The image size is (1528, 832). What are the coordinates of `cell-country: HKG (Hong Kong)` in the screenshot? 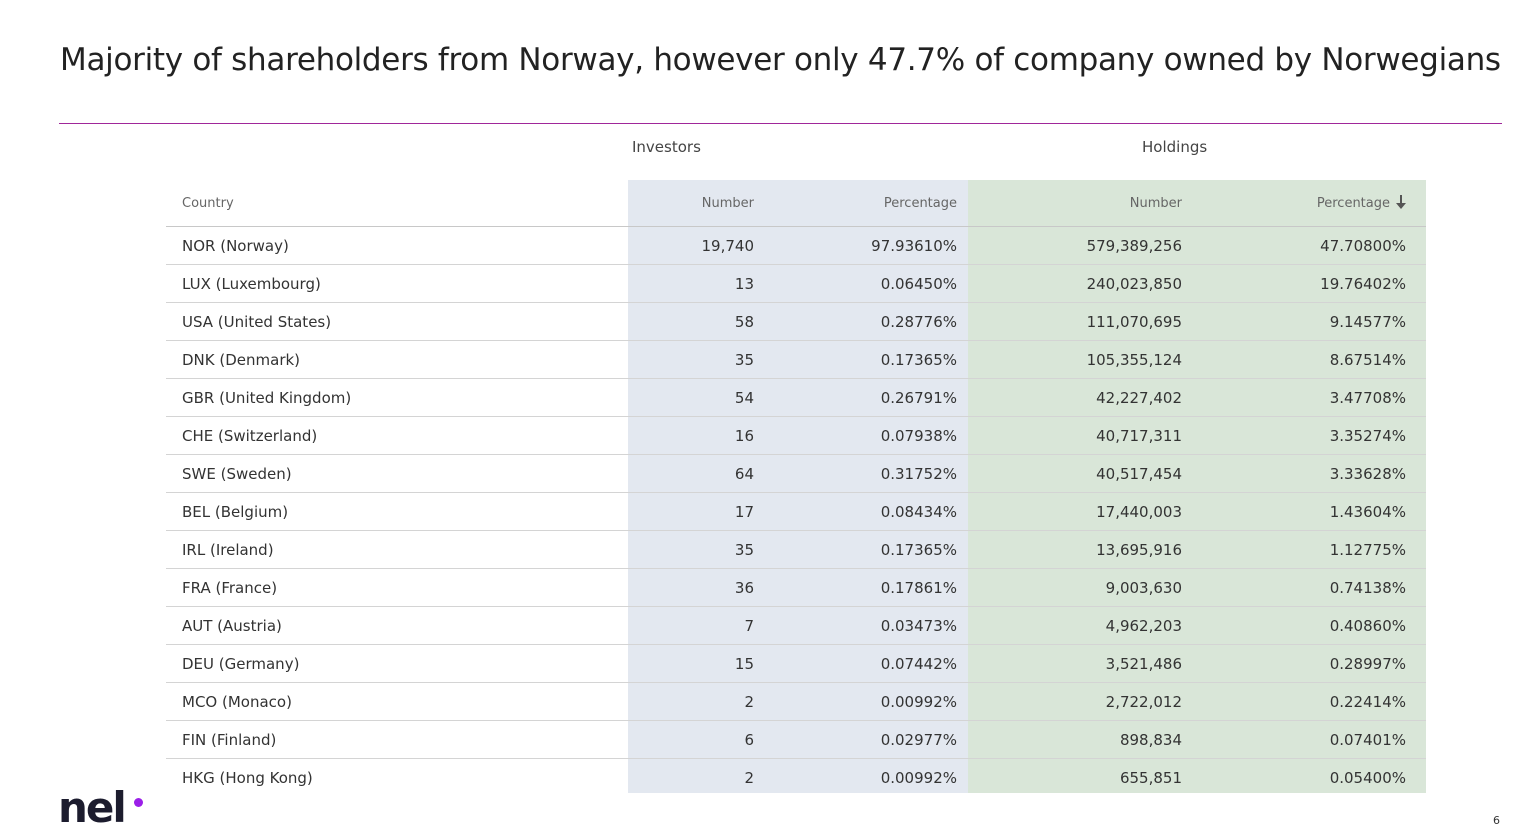 It's located at (247, 777).